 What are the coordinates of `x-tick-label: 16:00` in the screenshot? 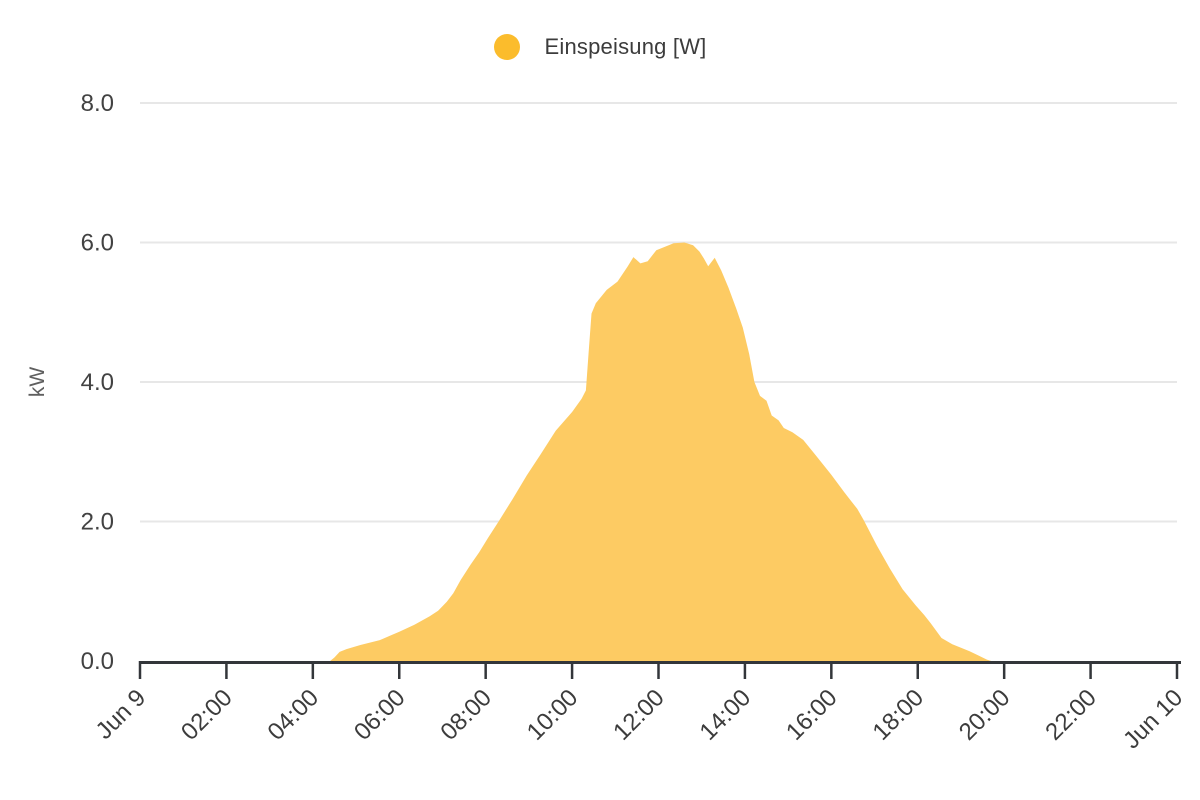 It's located at (812, 715).